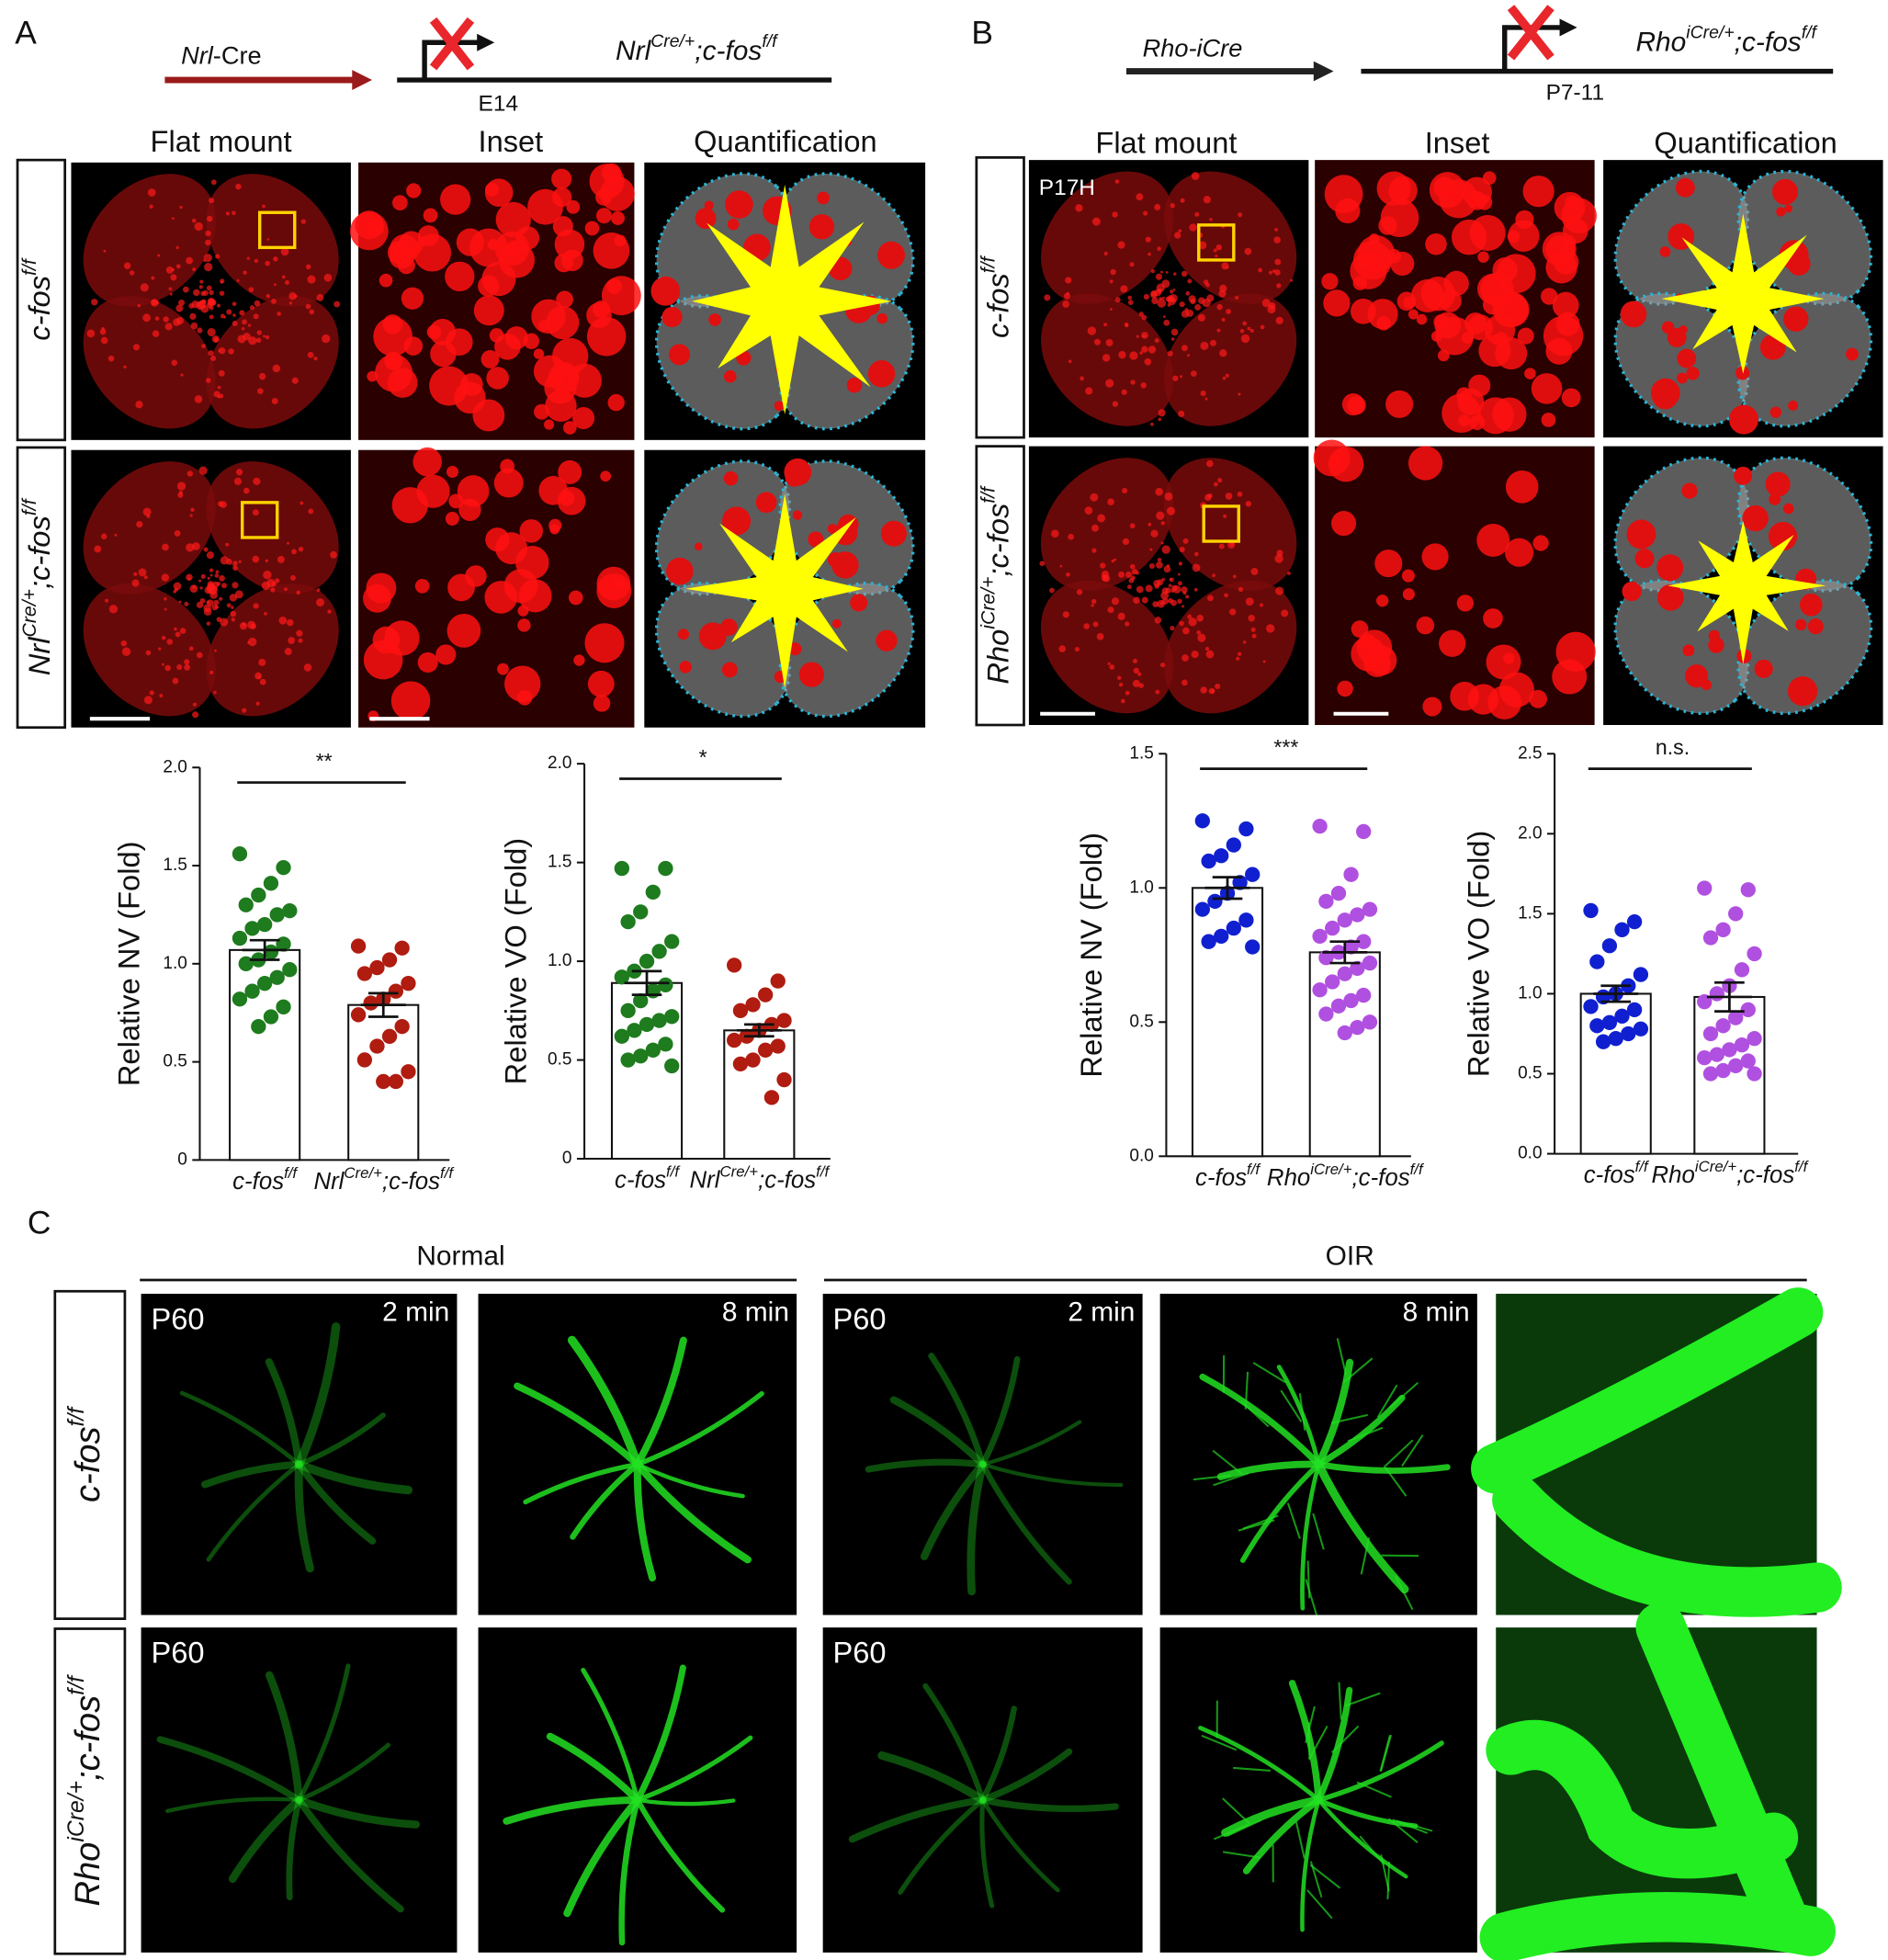 The width and height of the screenshot is (1888, 1960). Describe the element at coordinates (1319, 1905) in the screenshot. I see `vessel-branch` at that location.